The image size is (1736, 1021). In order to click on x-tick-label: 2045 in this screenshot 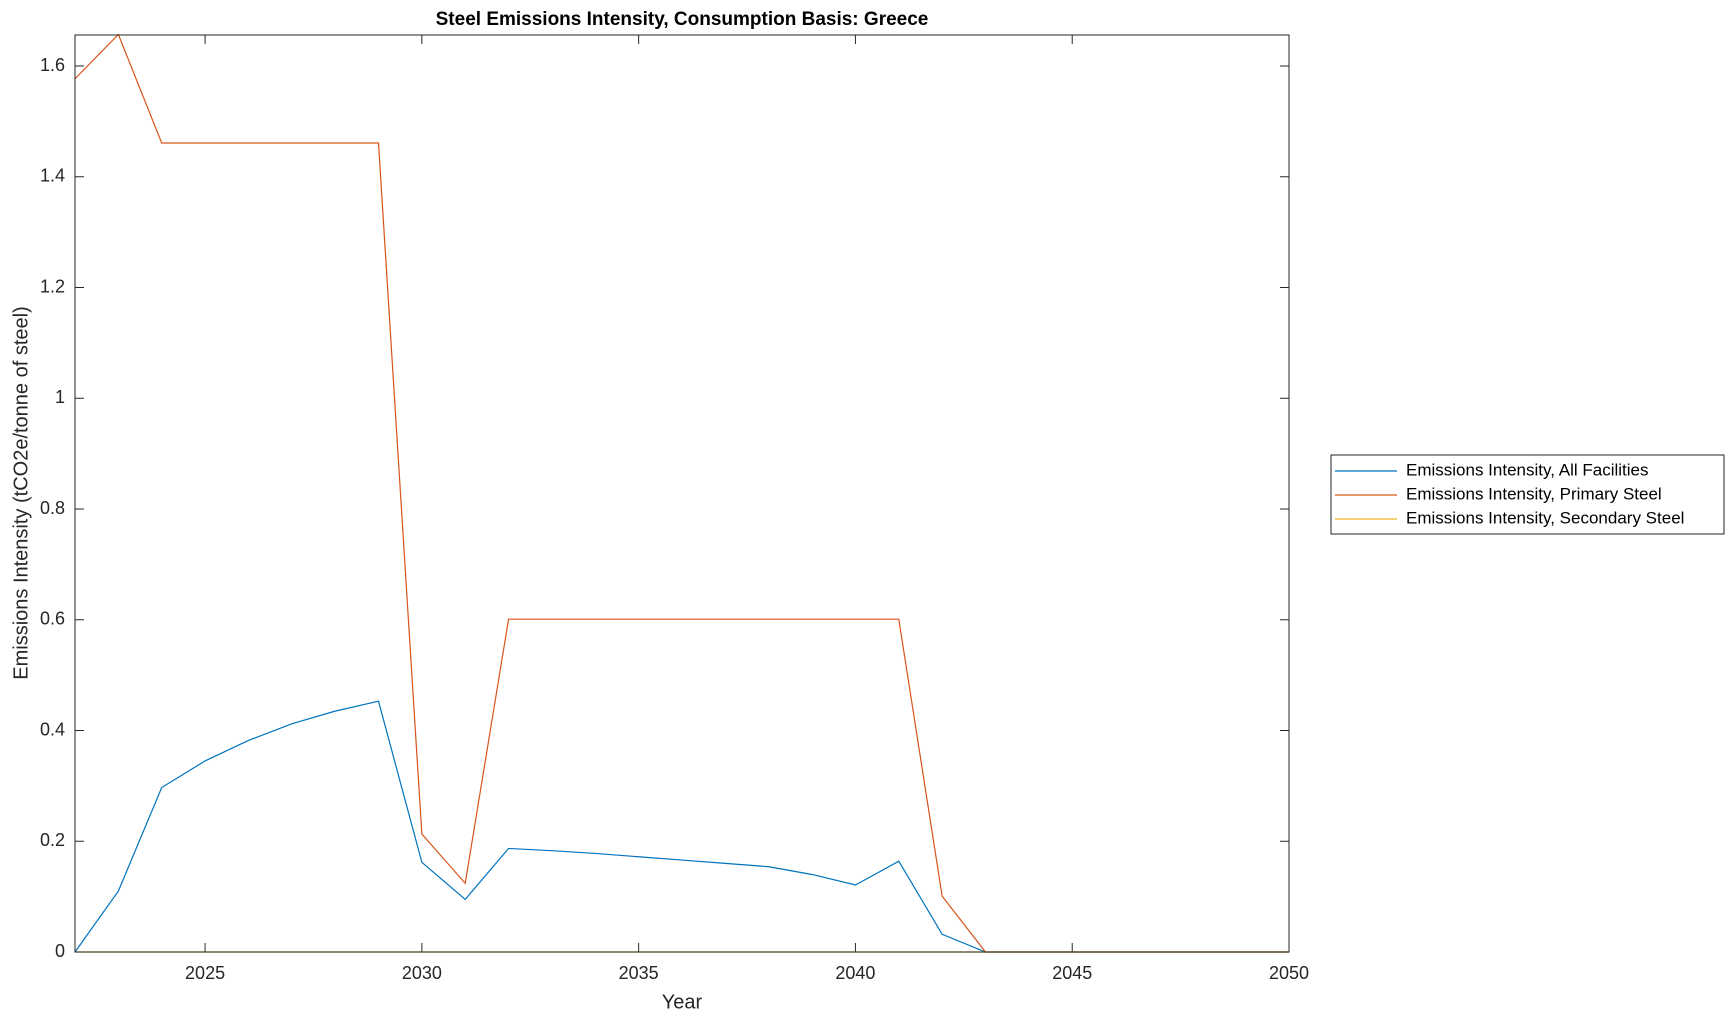, I will do `click(1072, 973)`.